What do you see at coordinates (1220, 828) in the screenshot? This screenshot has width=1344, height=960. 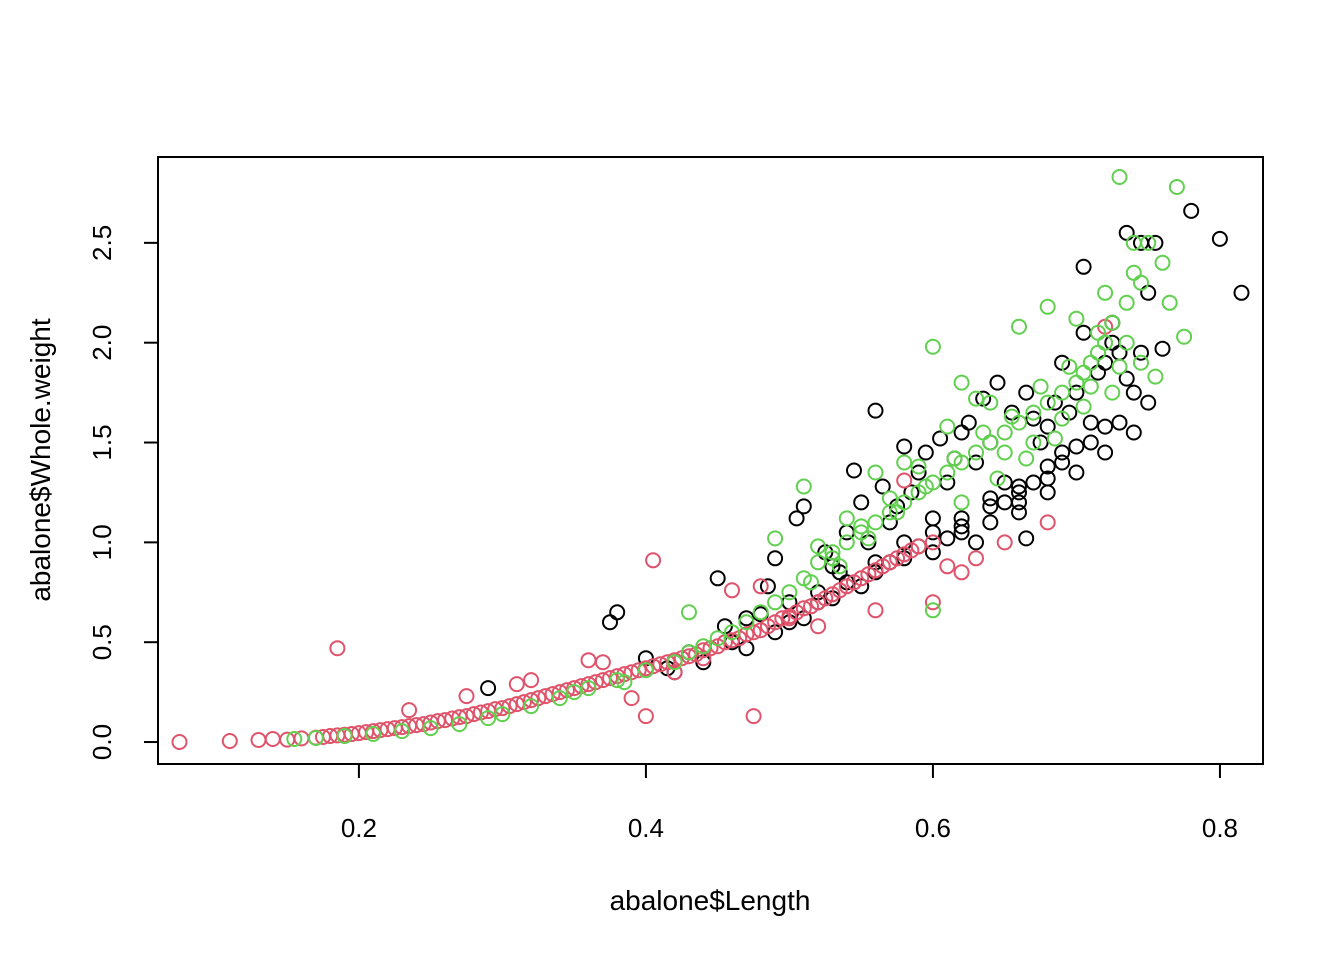 I see `x-tick-label: 0.8` at bounding box center [1220, 828].